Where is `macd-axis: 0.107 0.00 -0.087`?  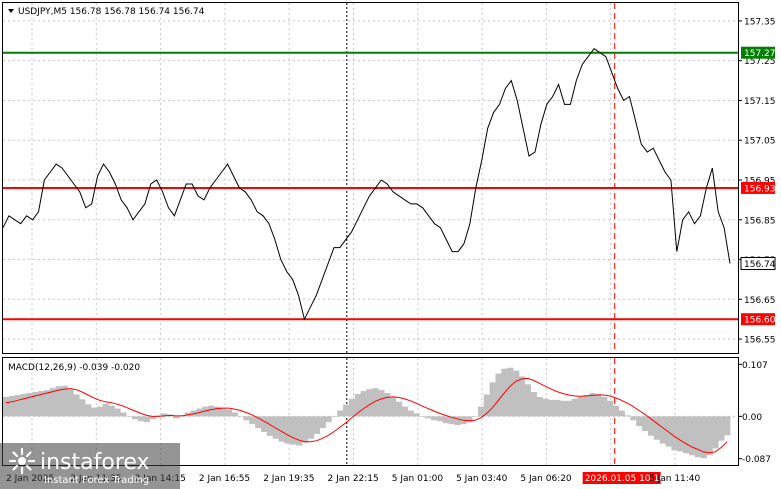 macd-axis: 0.107 0.00 -0.087 is located at coordinates (754, 413).